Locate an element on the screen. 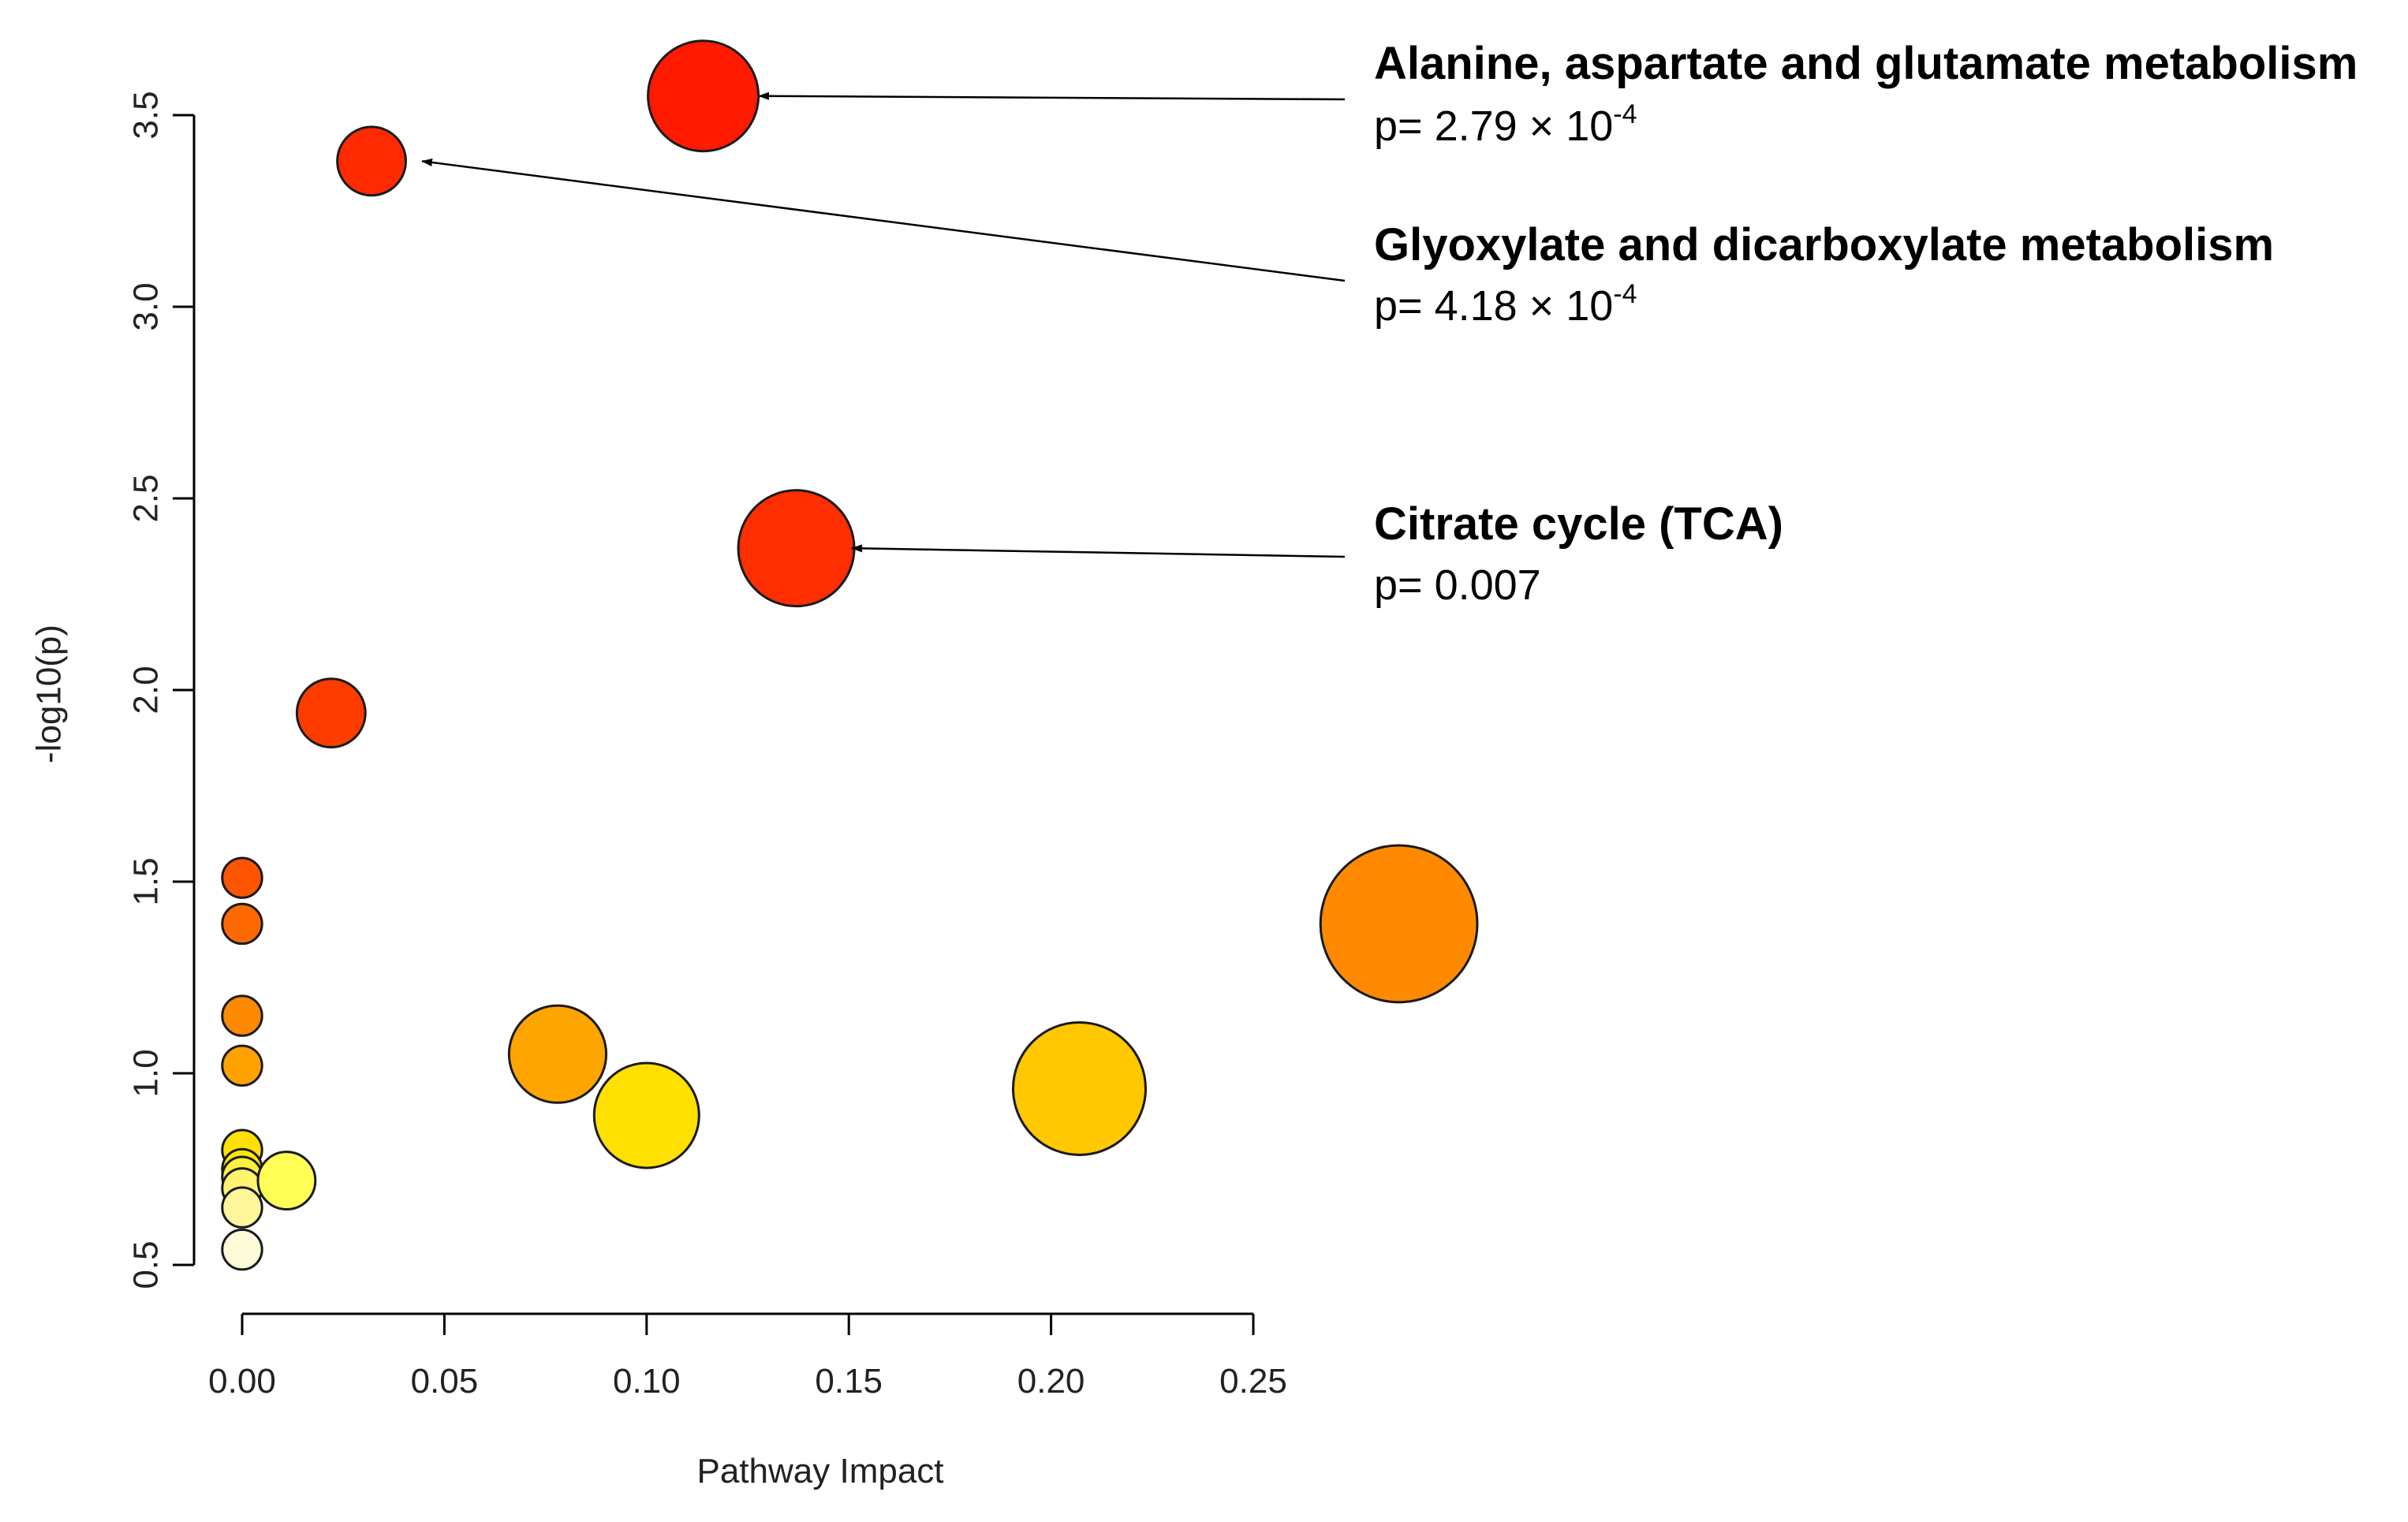 The height and width of the screenshot is (1522, 2408). x-tick-label: 0.00 is located at coordinates (242, 1381).